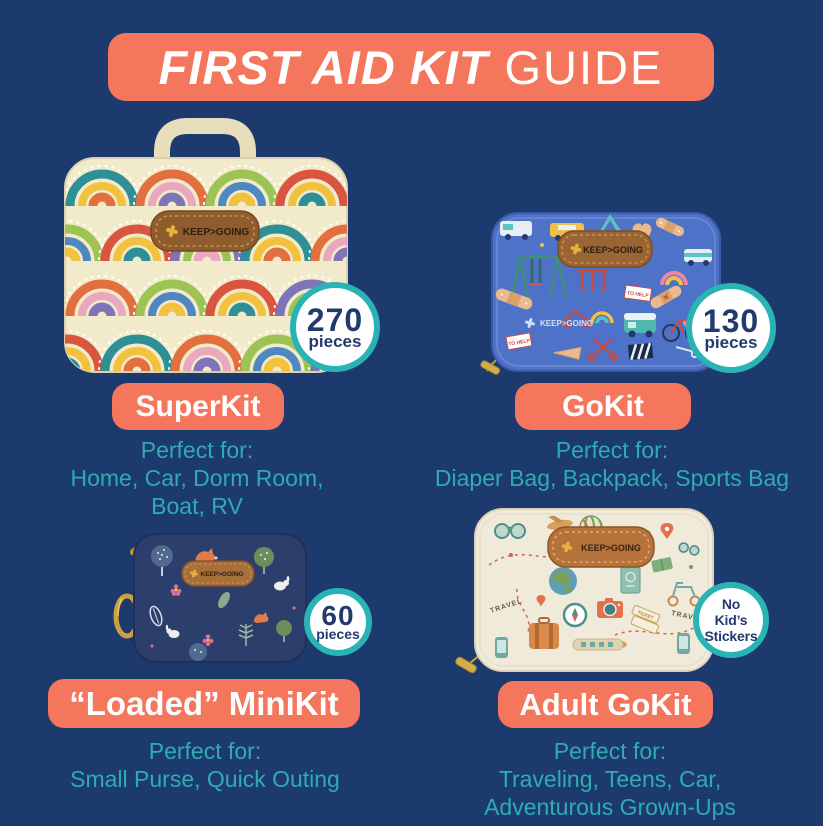  What do you see at coordinates (172, 231) in the screenshot?
I see `brand-pinwheel-icon` at bounding box center [172, 231].